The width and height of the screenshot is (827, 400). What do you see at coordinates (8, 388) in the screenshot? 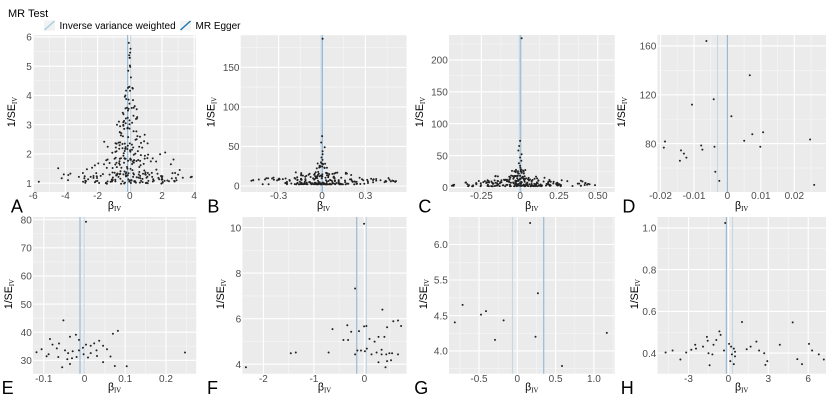
I see `svg-text: E` at bounding box center [8, 388].